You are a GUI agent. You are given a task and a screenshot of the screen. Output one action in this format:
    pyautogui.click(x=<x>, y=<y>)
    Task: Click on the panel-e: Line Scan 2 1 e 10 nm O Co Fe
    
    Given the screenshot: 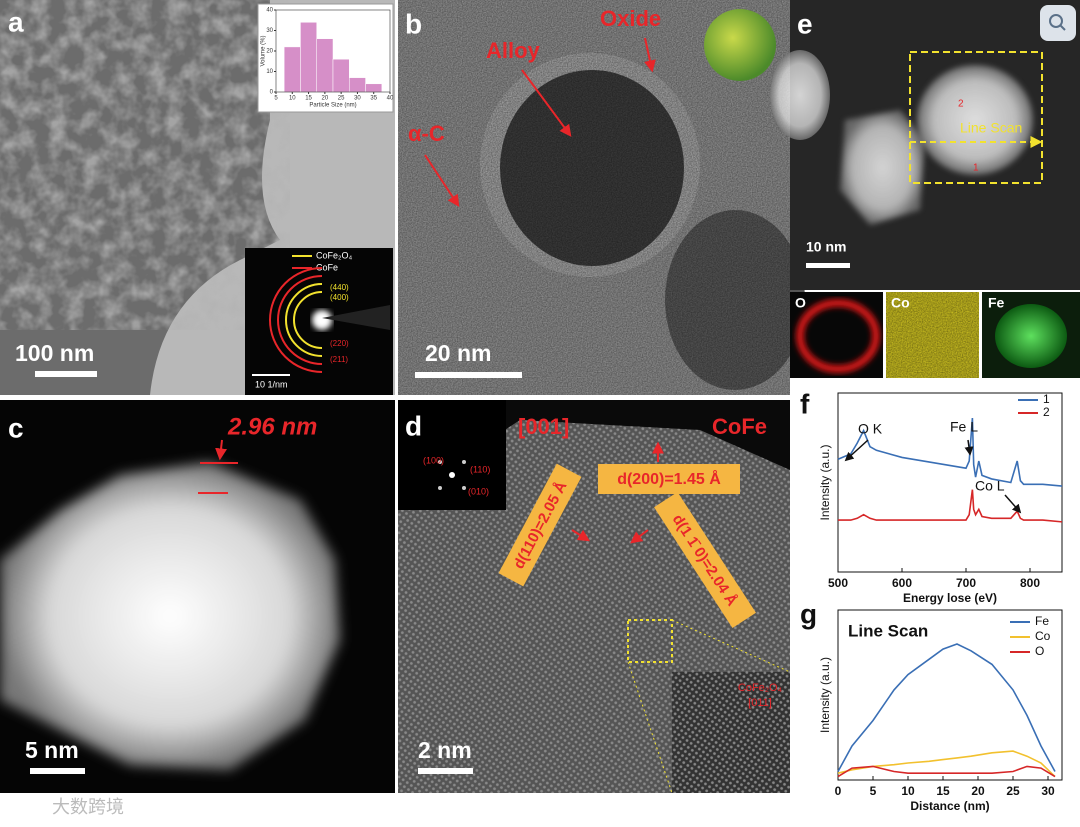 What is the action you would take?
    pyautogui.click(x=925, y=189)
    